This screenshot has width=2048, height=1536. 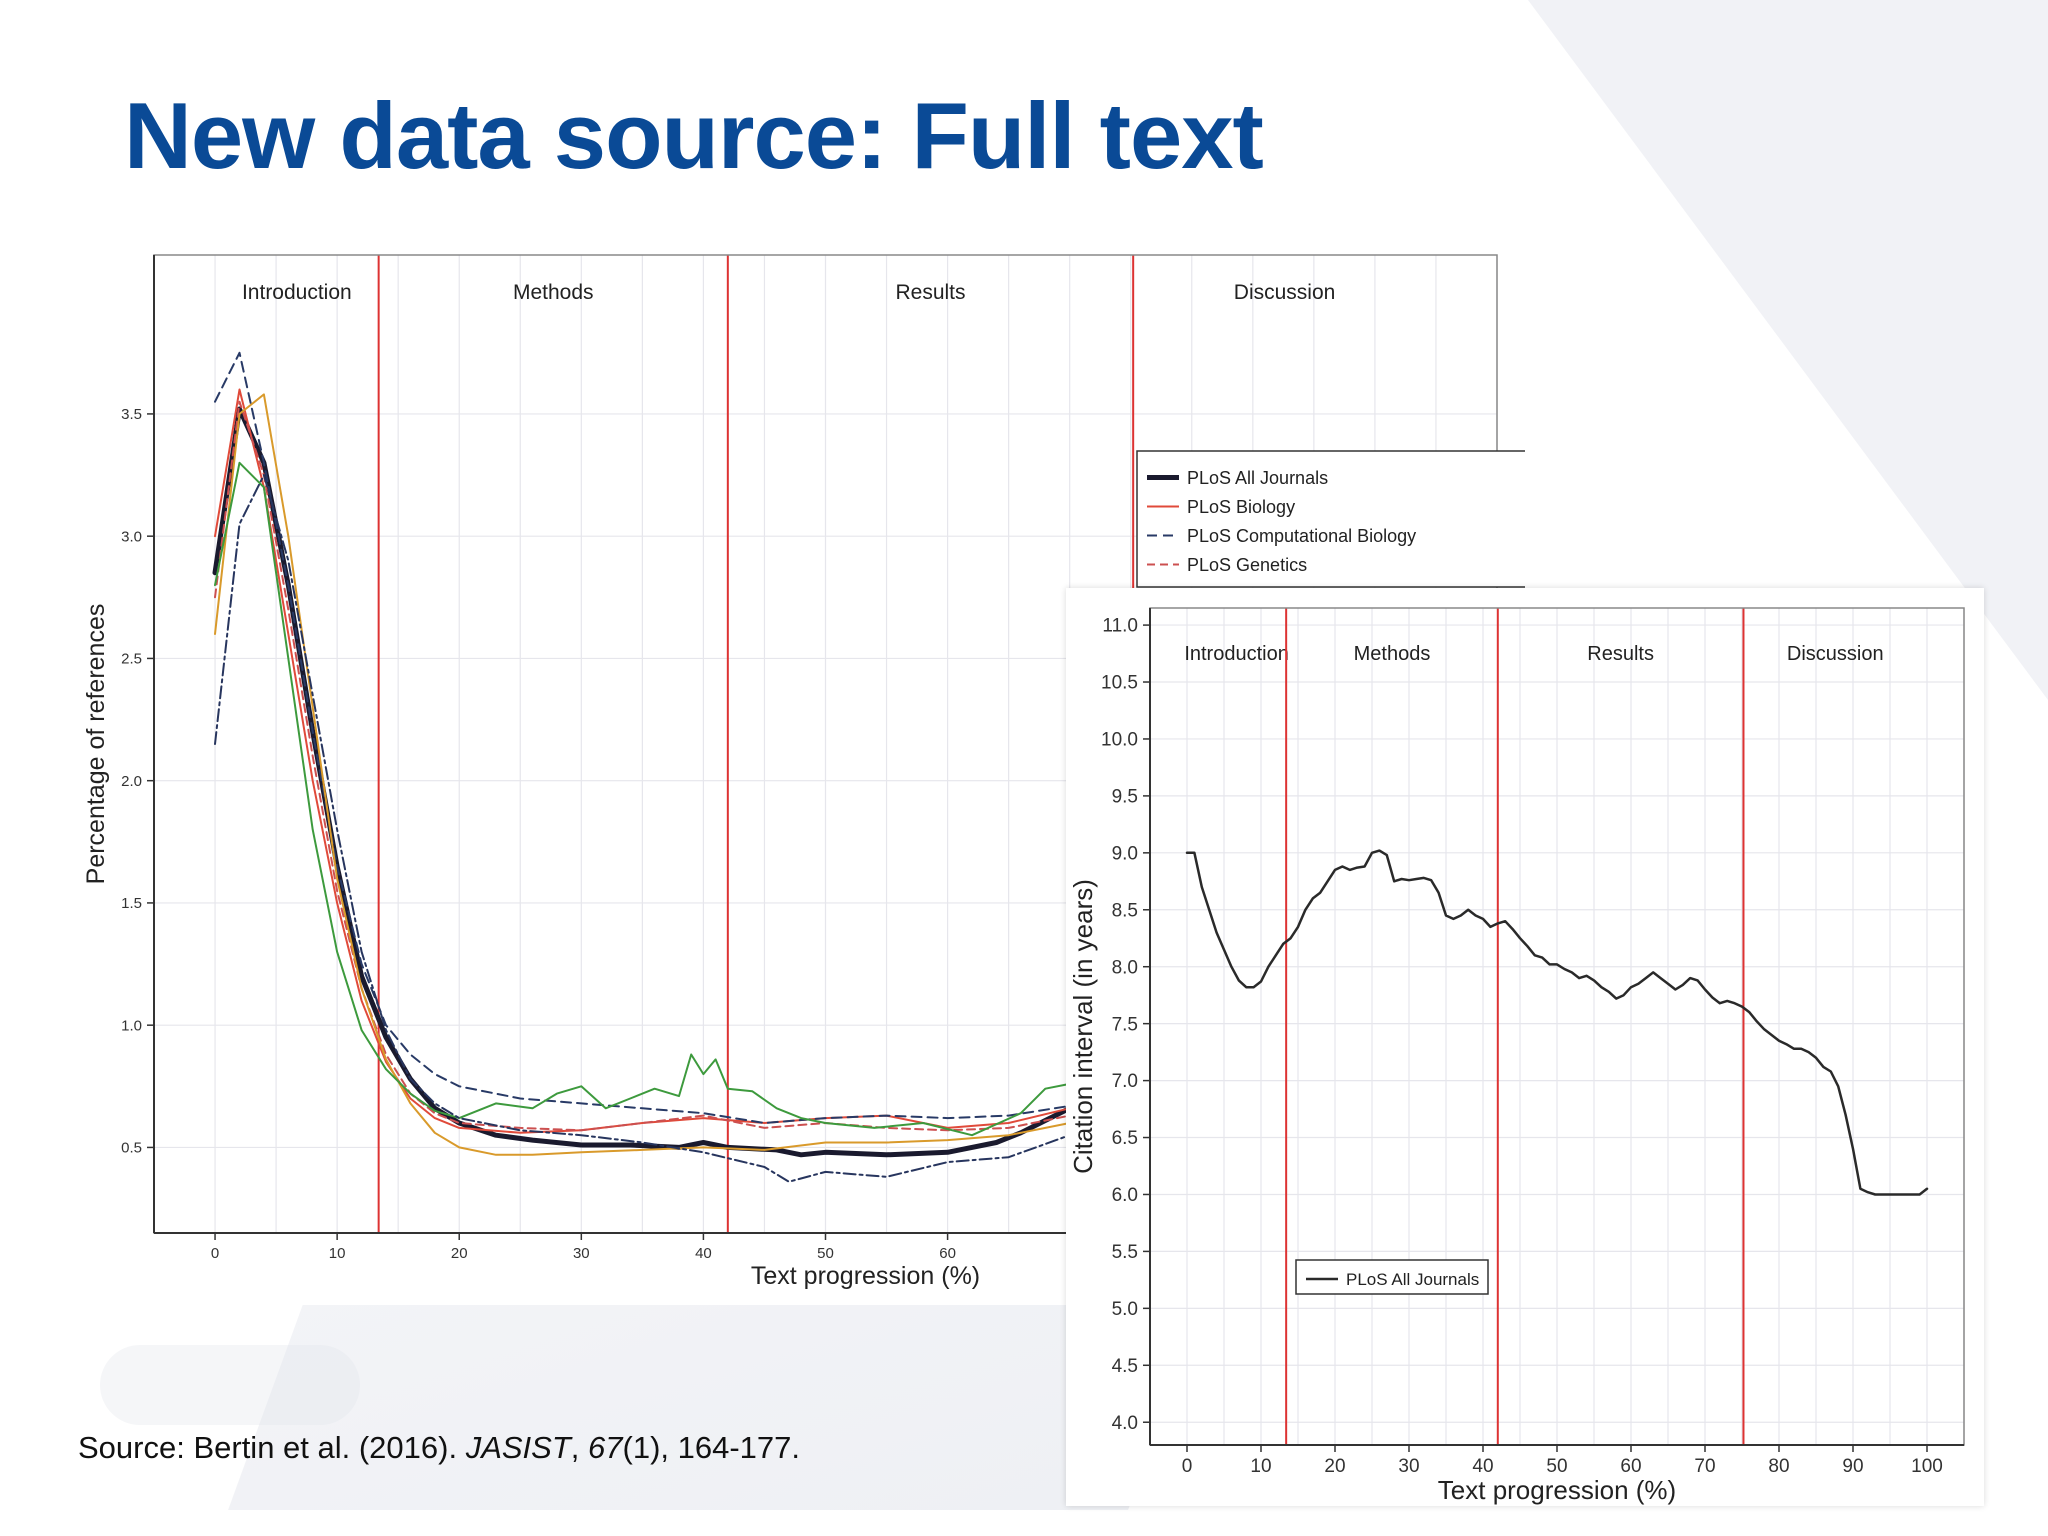 What do you see at coordinates (1120, 626) in the screenshot?
I see `y-tick-label: 11.0` at bounding box center [1120, 626].